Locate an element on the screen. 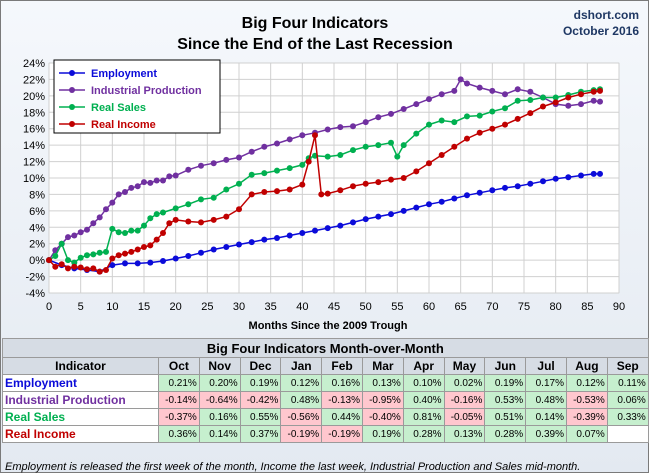 The height and width of the screenshot is (473, 649). legend-marker-real-sales is located at coordinates (72, 107).